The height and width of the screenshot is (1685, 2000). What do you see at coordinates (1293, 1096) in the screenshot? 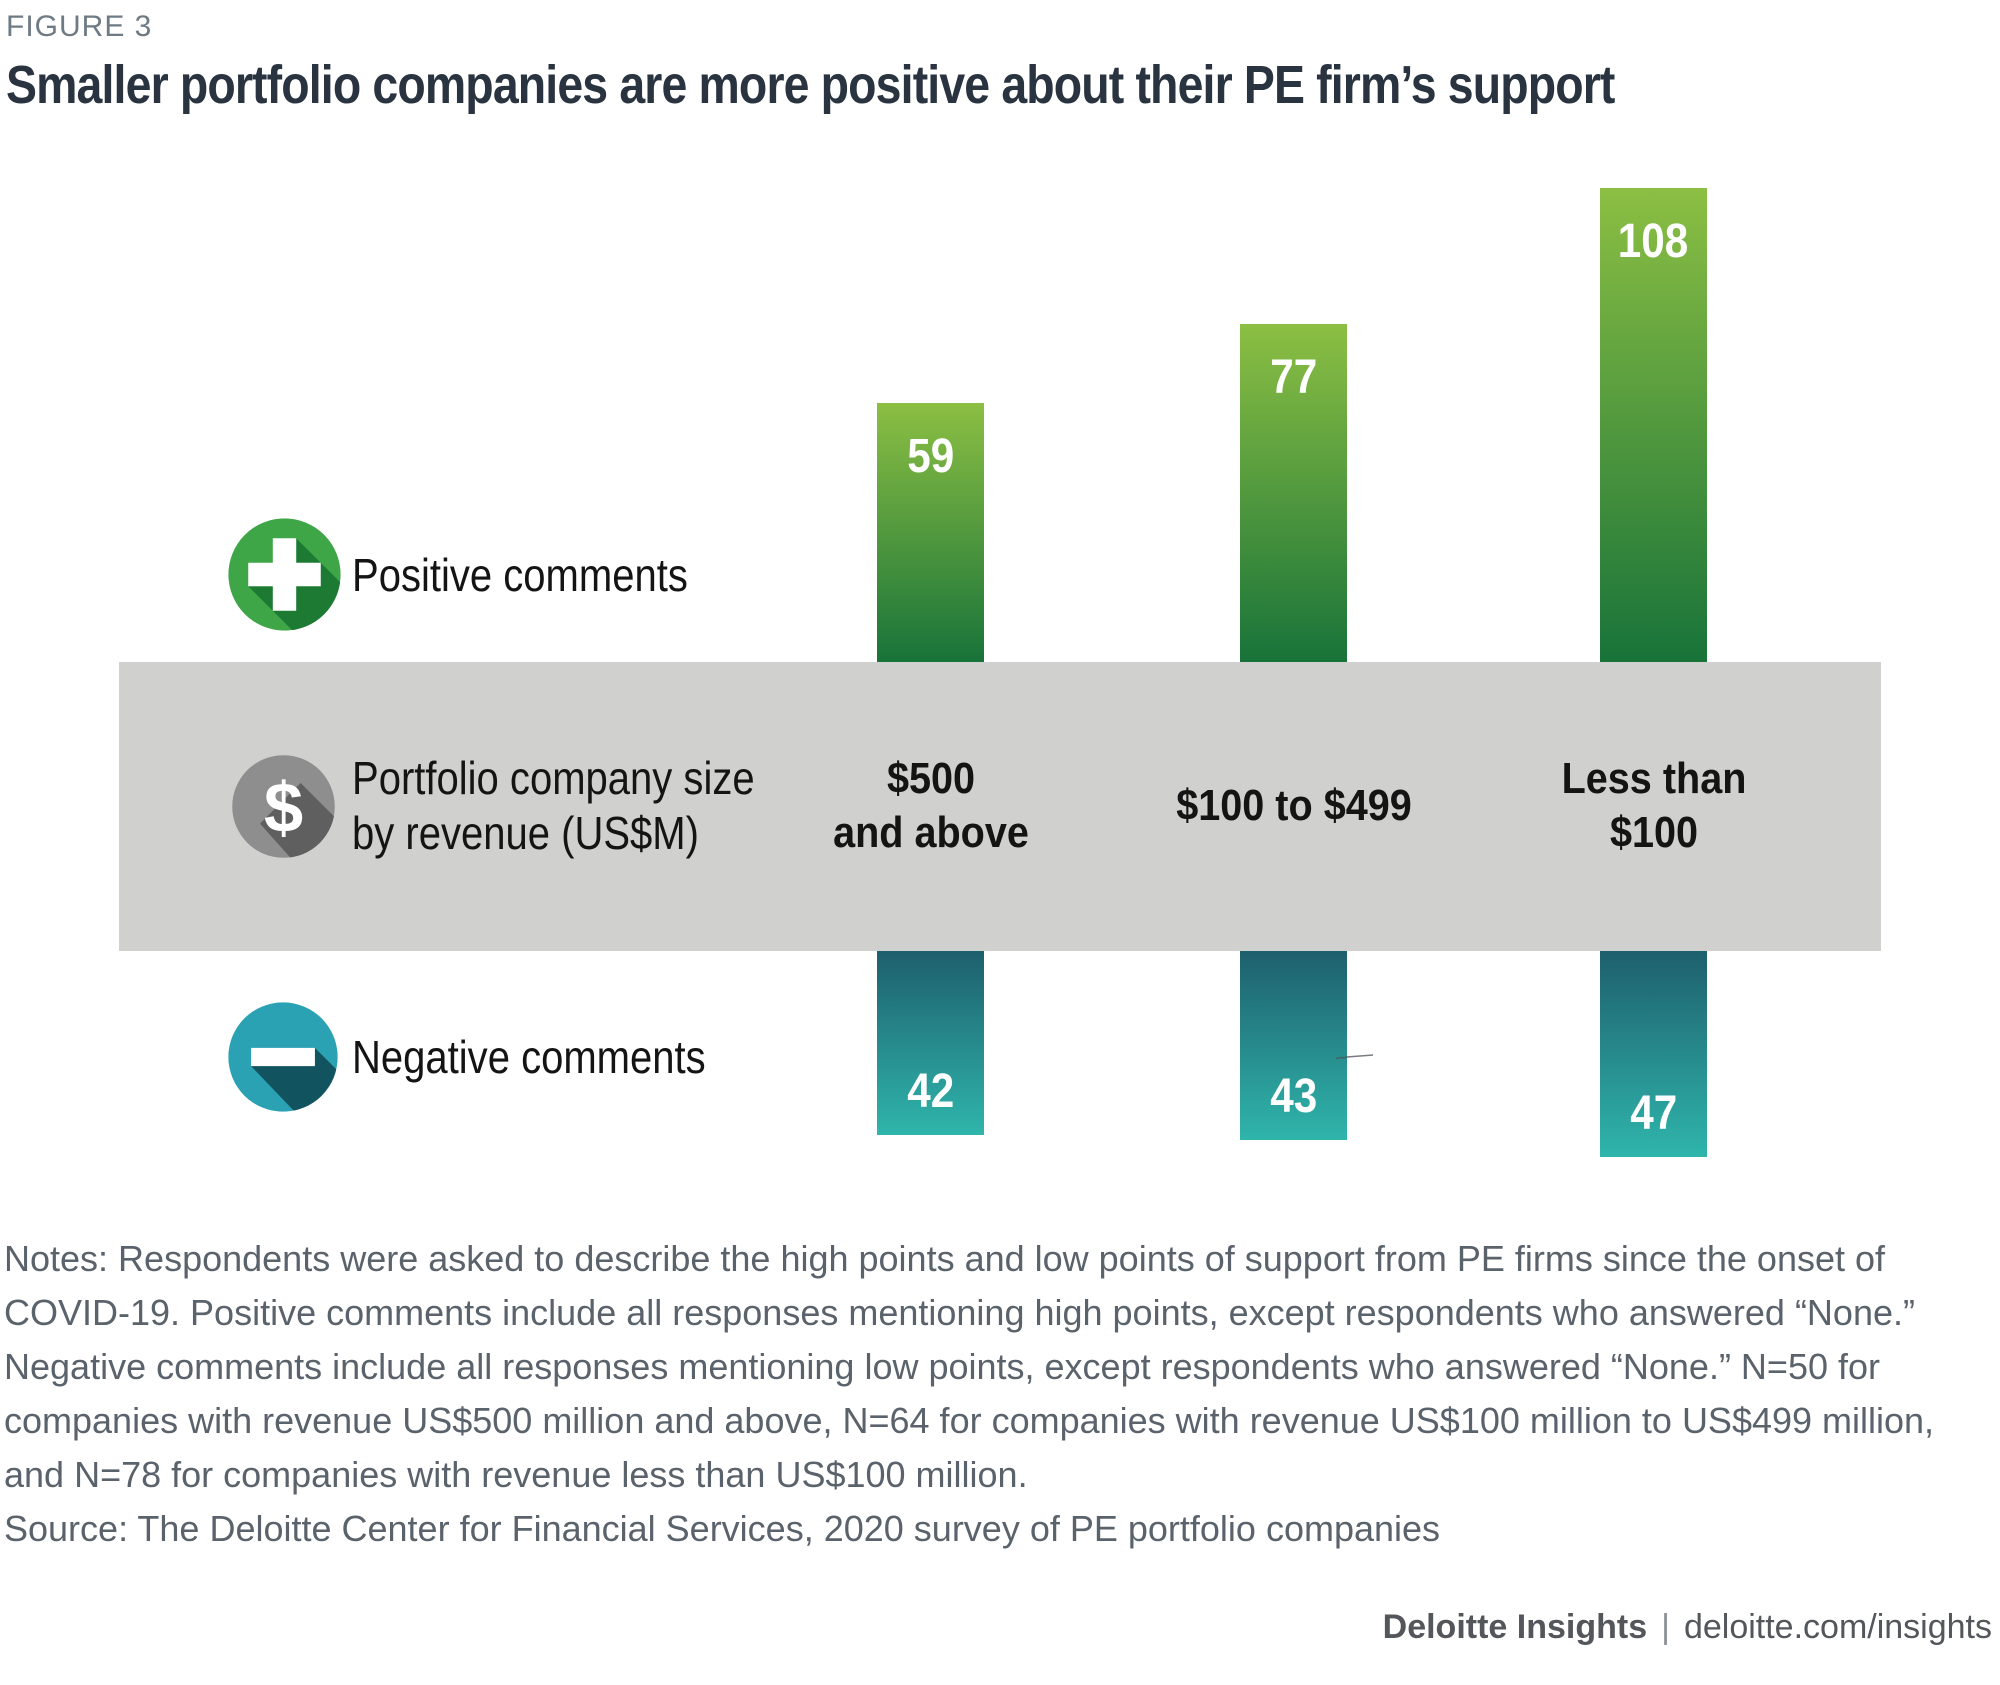
I see `bar-value-label: 43` at bounding box center [1293, 1096].